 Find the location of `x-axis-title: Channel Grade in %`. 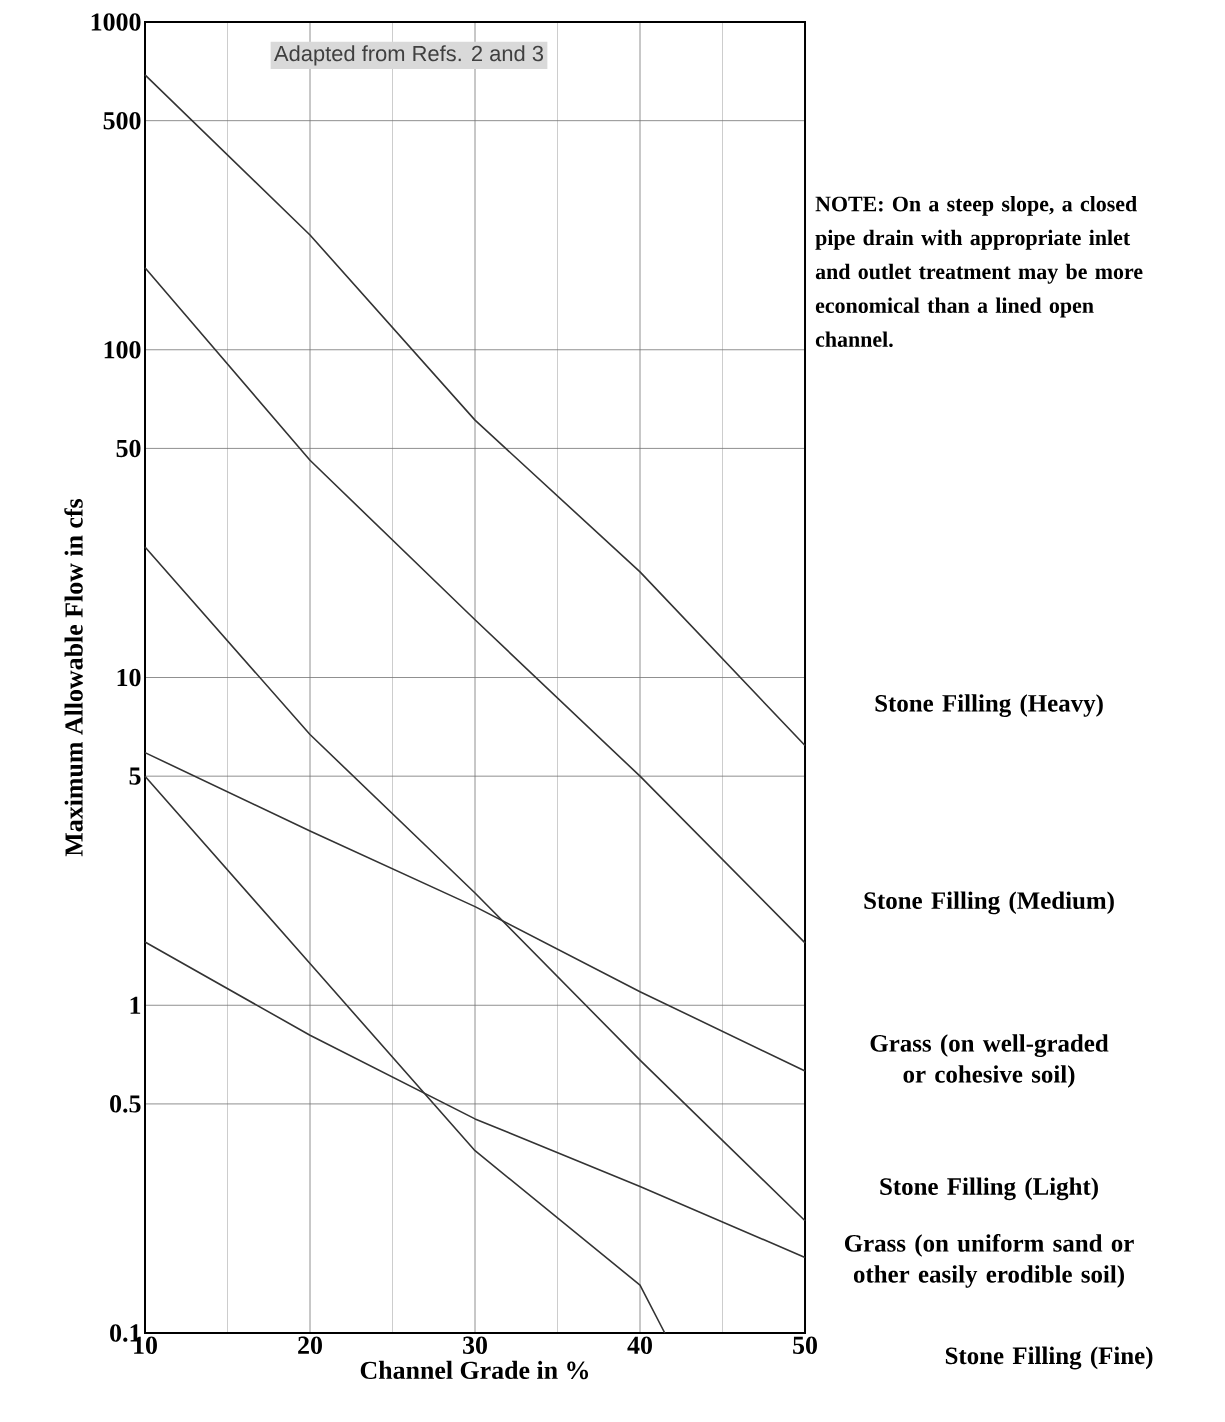

x-axis-title: Channel Grade in % is located at coordinates (474, 1370).